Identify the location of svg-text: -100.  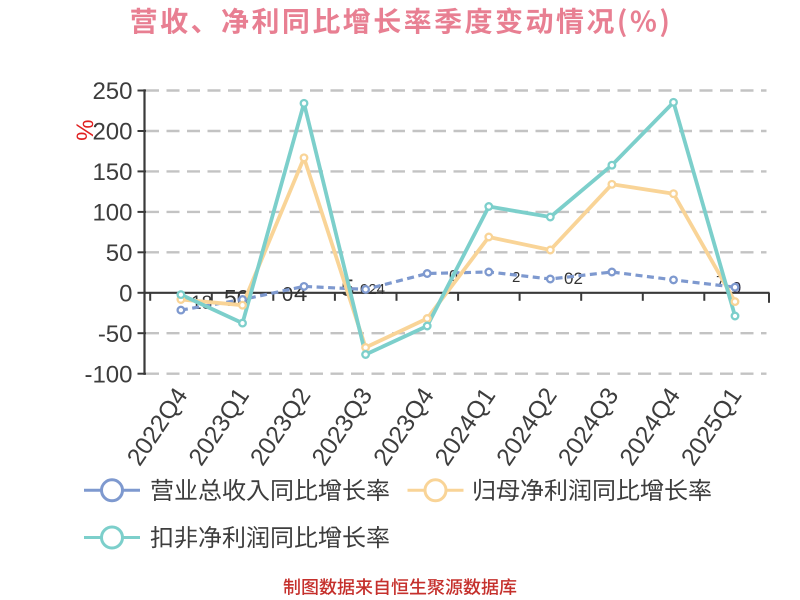
(108, 374).